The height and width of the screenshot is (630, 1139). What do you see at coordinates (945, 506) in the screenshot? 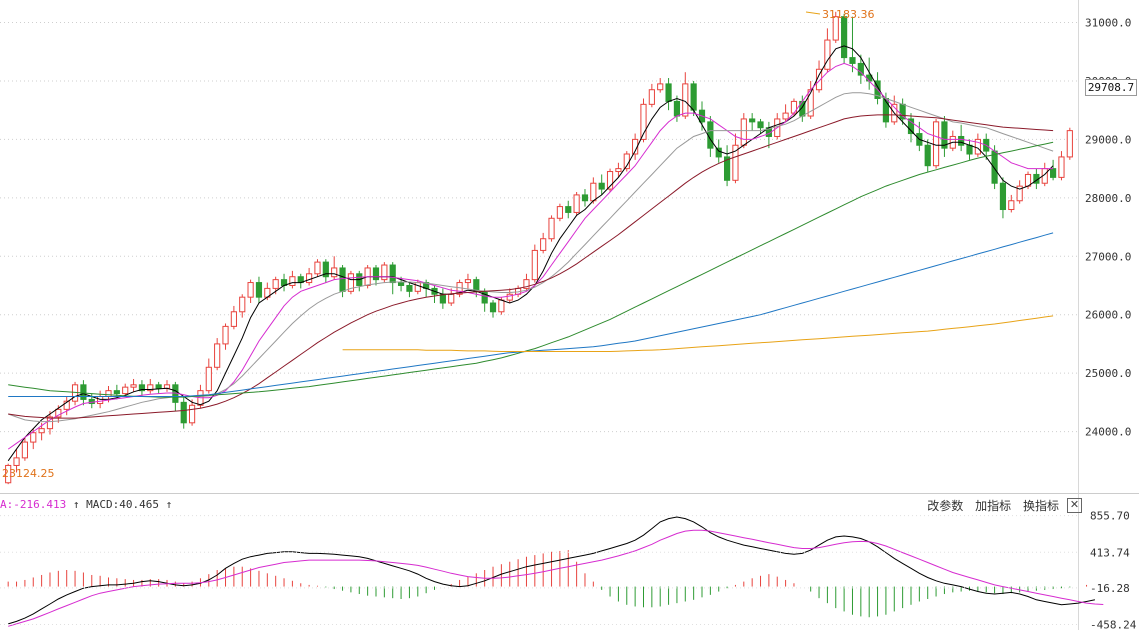
I see `change-params-button: 改参数` at bounding box center [945, 506].